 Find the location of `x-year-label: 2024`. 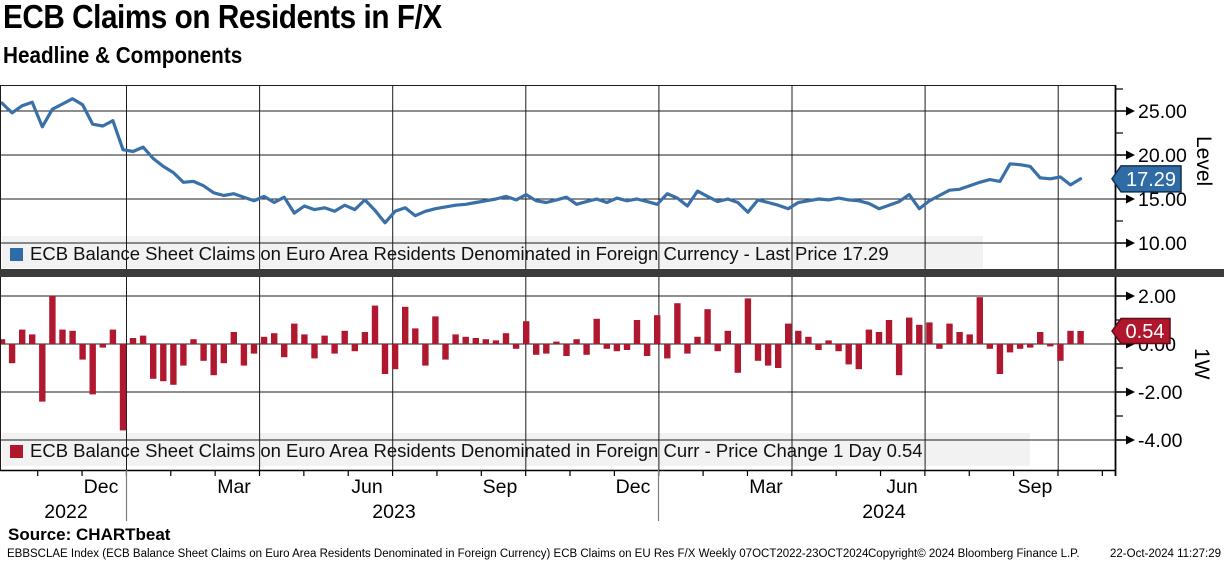

x-year-label: 2024 is located at coordinates (884, 512).